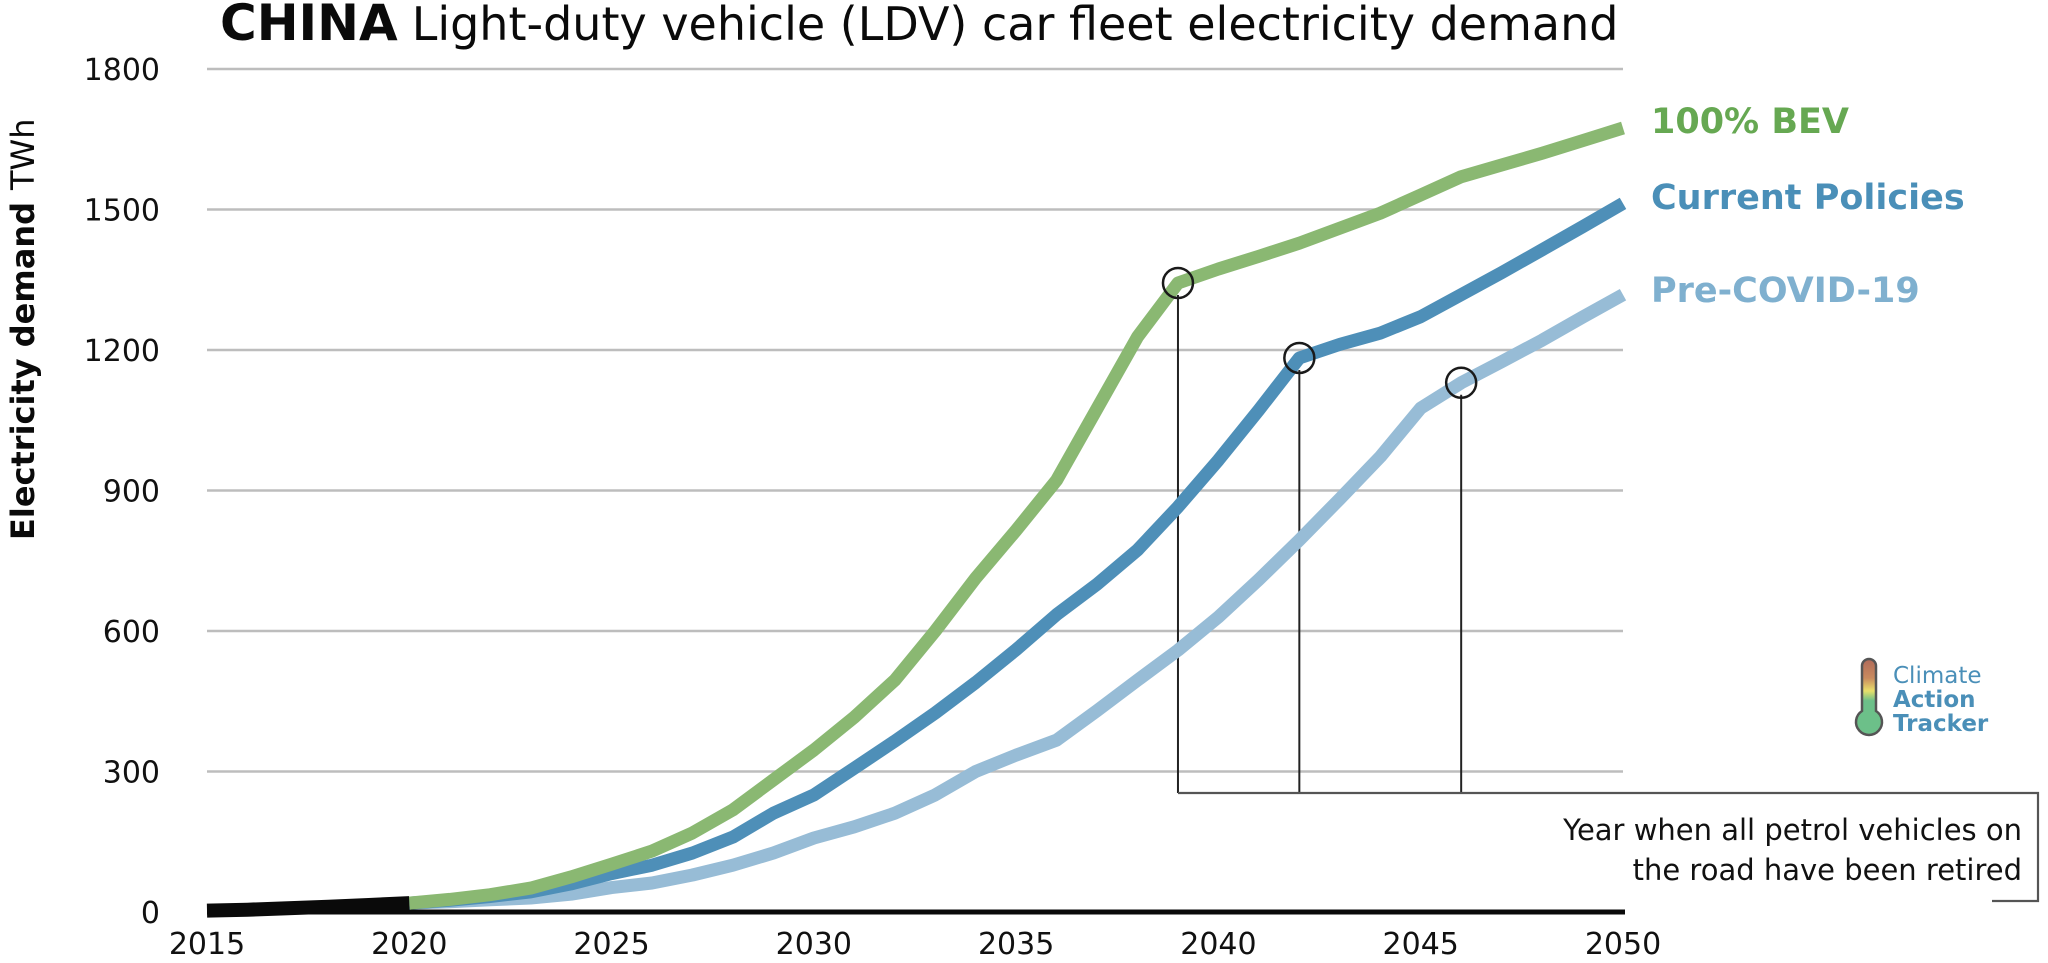  Describe the element at coordinates (122, 211) in the screenshot. I see `y-tick-label: 1500` at that location.